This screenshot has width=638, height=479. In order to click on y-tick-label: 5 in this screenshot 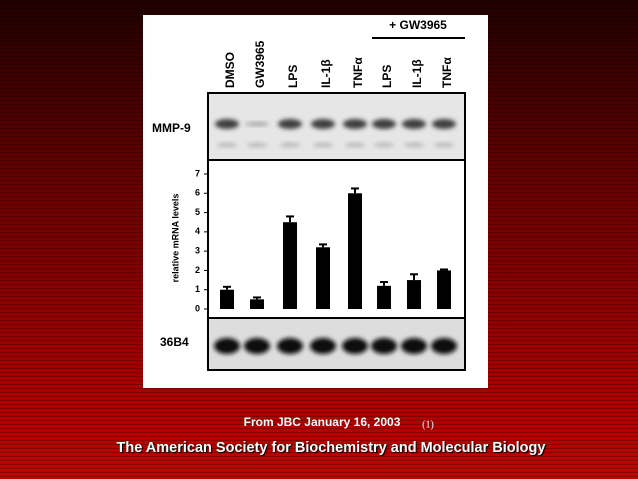, I will do `click(197, 212)`.